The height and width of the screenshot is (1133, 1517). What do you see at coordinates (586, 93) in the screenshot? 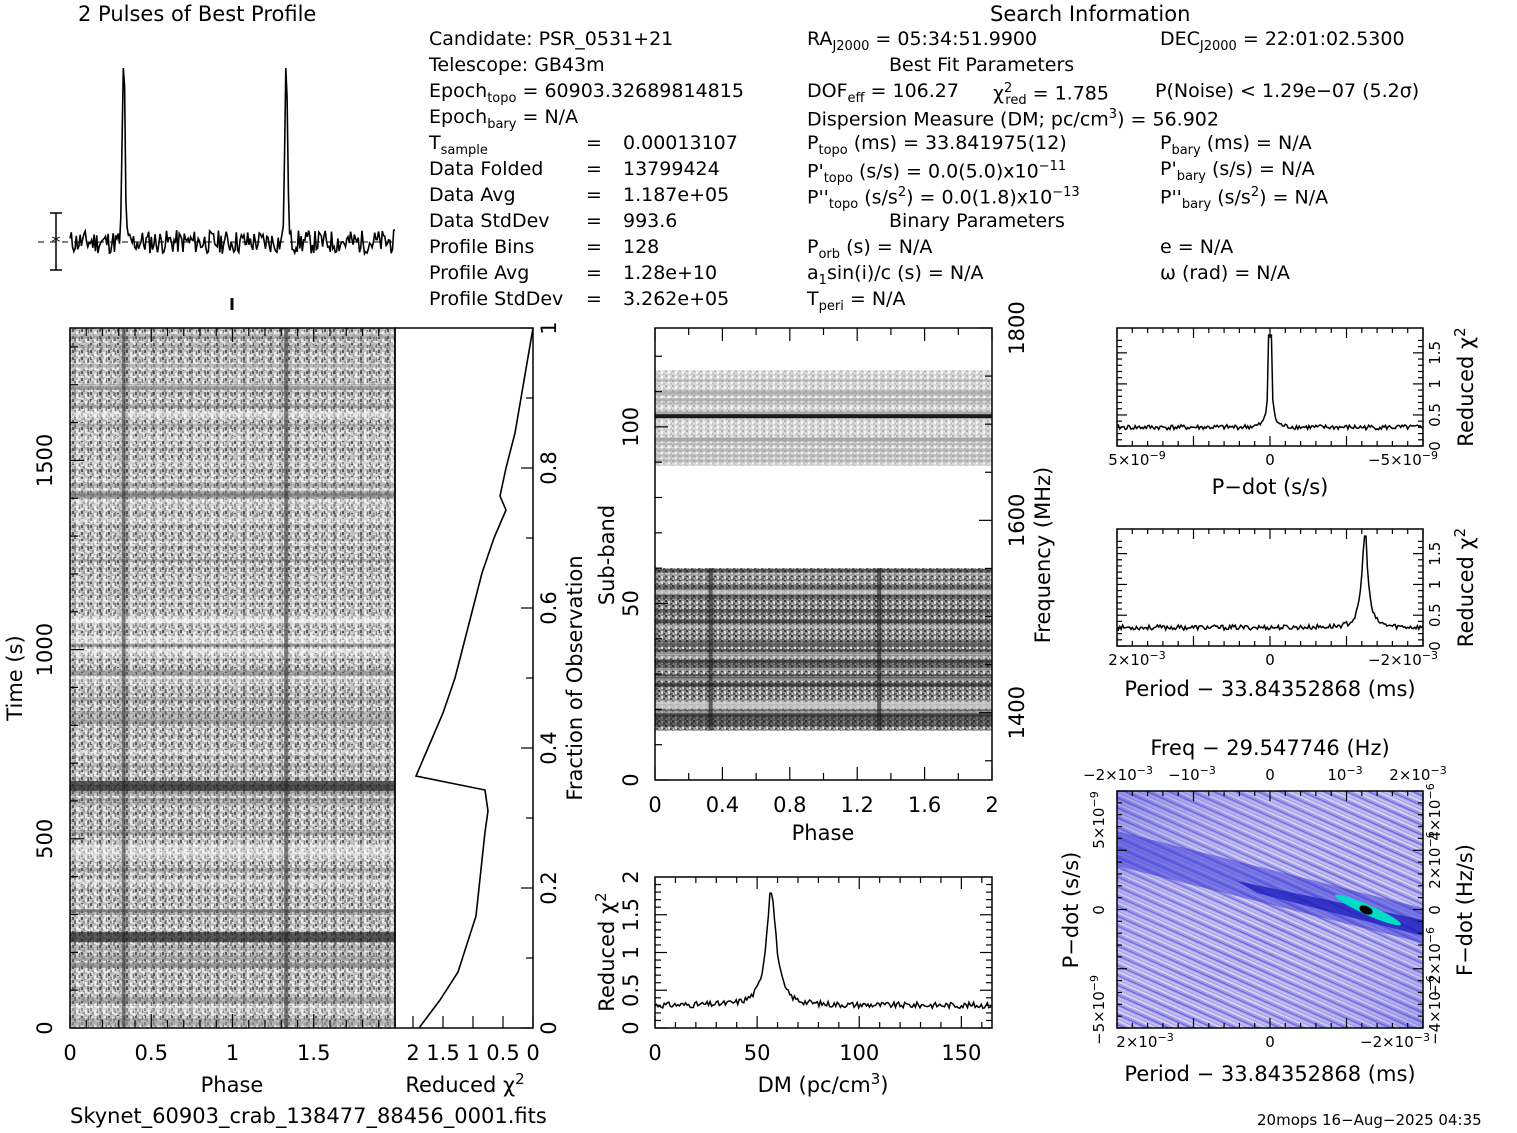
I see `info-epoch-topo: Epochtopo = 60903.32689814815` at bounding box center [586, 93].